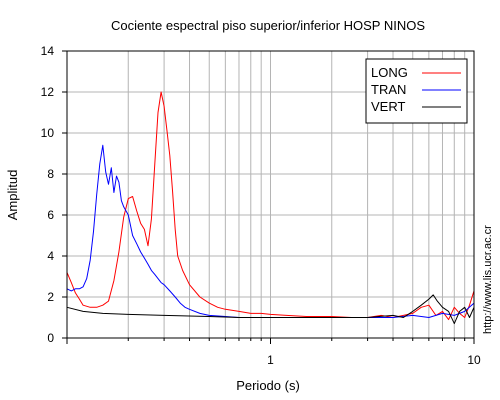  Describe the element at coordinates (48, 51) in the screenshot. I see `y-tick-label: 14` at that location.